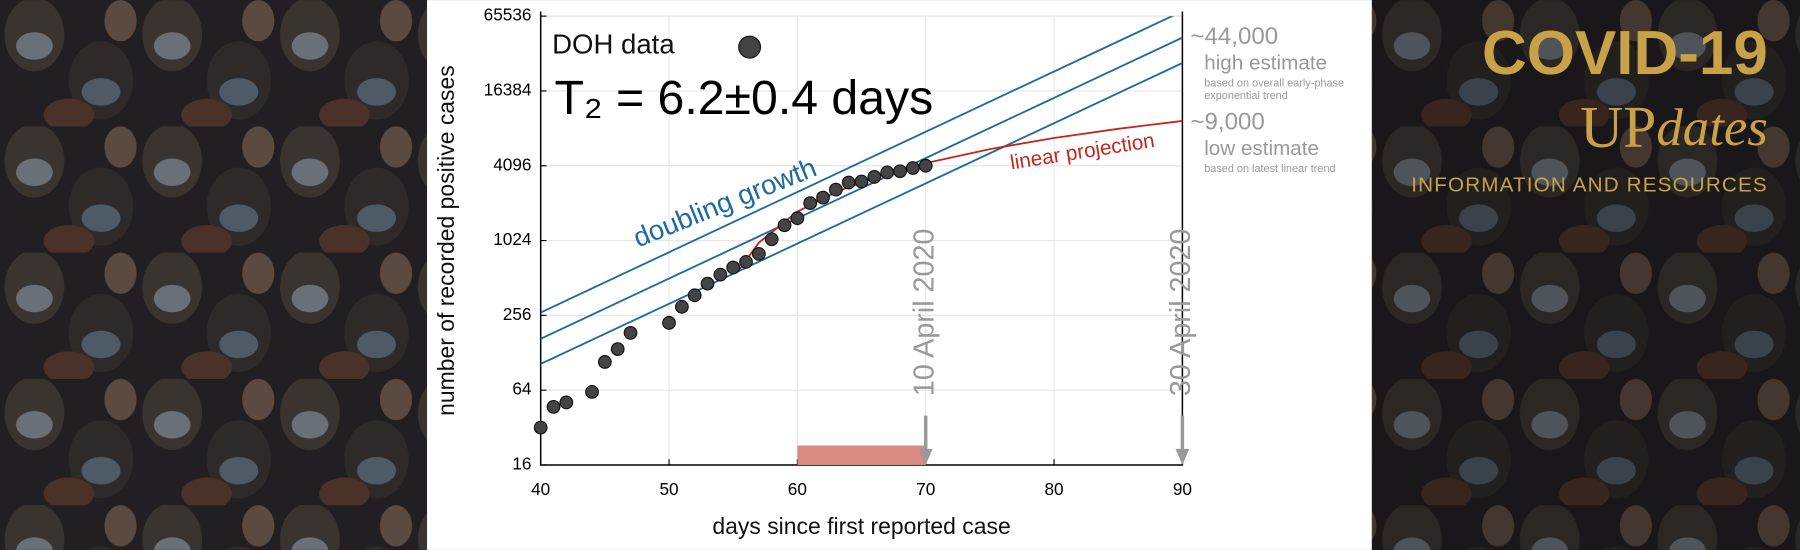 The image size is (1800, 550). Describe the element at coordinates (1053, 489) in the screenshot. I see `x-tick-label: 80` at that location.